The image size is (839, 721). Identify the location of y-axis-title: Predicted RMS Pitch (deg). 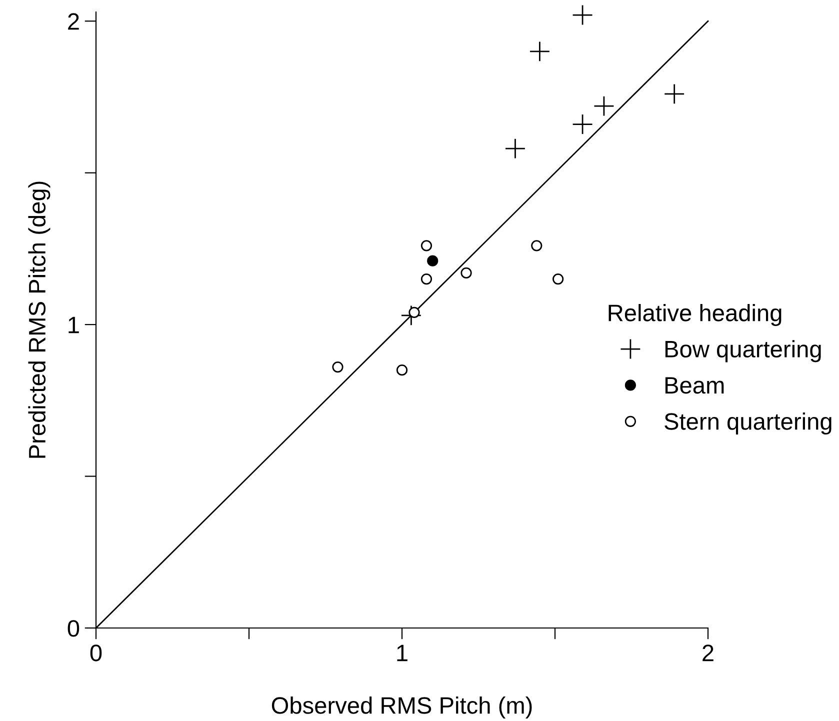
(39, 320).